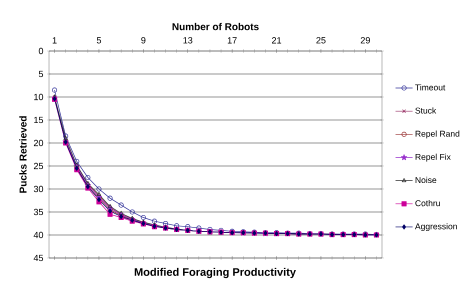 Image resolution: width=474 pixels, height=286 pixels. Describe the element at coordinates (321, 40) in the screenshot. I see `x-tick-label: 25` at that location.